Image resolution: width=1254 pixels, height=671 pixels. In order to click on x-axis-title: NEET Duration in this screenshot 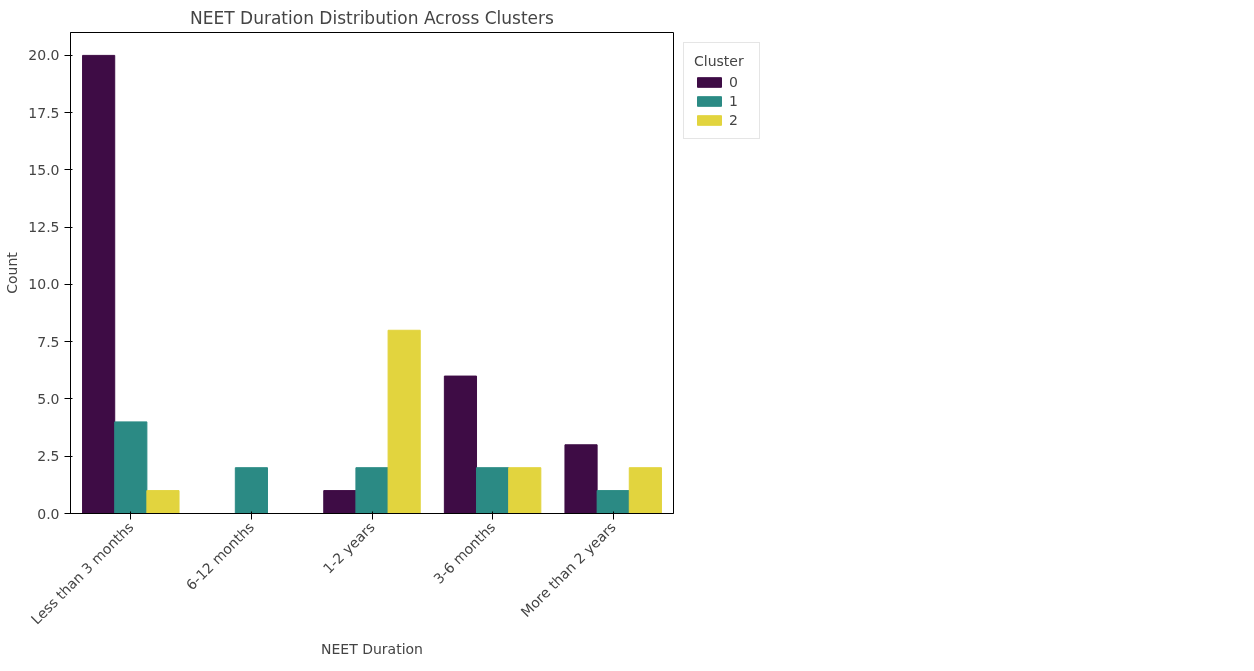, I will do `click(372, 649)`.